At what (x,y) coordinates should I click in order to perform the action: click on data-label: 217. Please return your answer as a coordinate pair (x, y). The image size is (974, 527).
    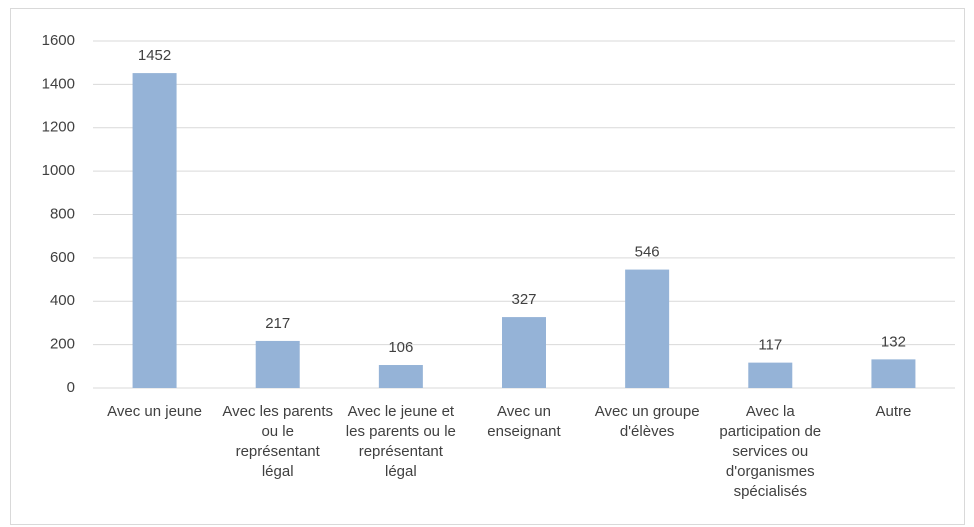
    Looking at the image, I should click on (277, 323).